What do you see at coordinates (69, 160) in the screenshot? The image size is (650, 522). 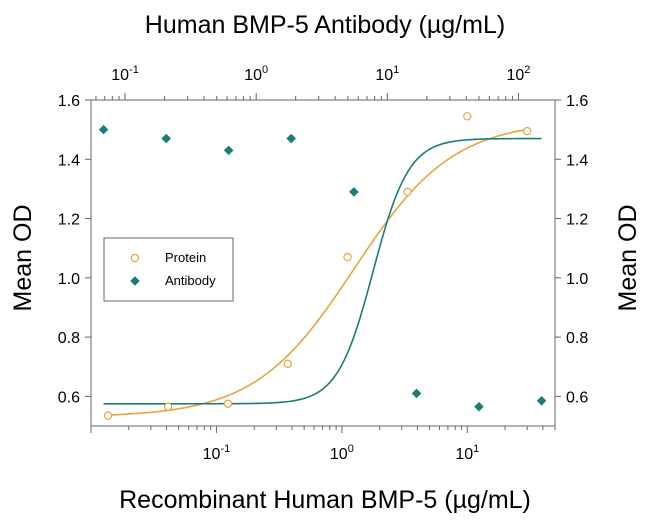 I see `y-tick-label-left: 1.4` at bounding box center [69, 160].